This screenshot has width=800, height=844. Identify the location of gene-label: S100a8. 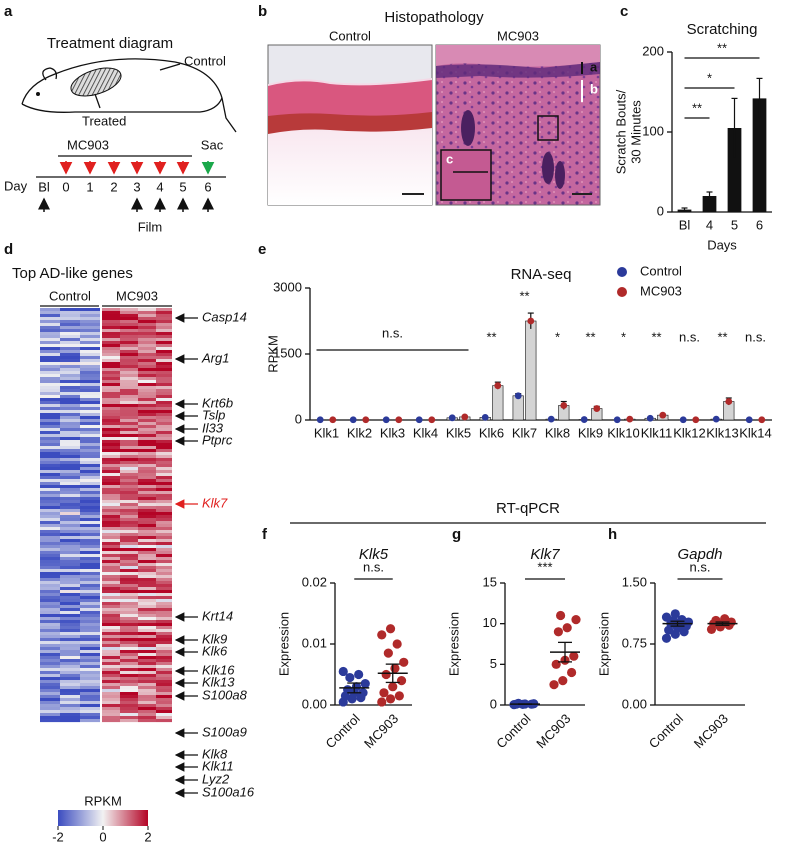
(225, 694).